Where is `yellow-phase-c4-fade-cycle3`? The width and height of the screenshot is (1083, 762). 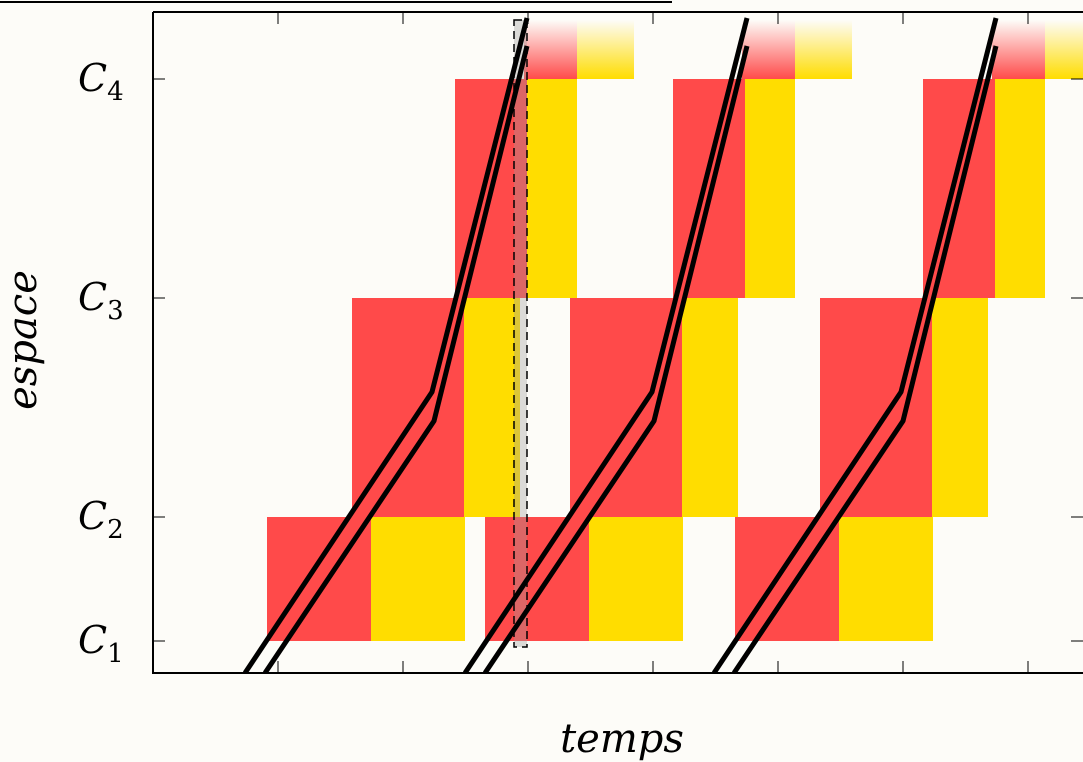
yellow-phase-c4-fade-cycle3 is located at coordinates (1064, 49).